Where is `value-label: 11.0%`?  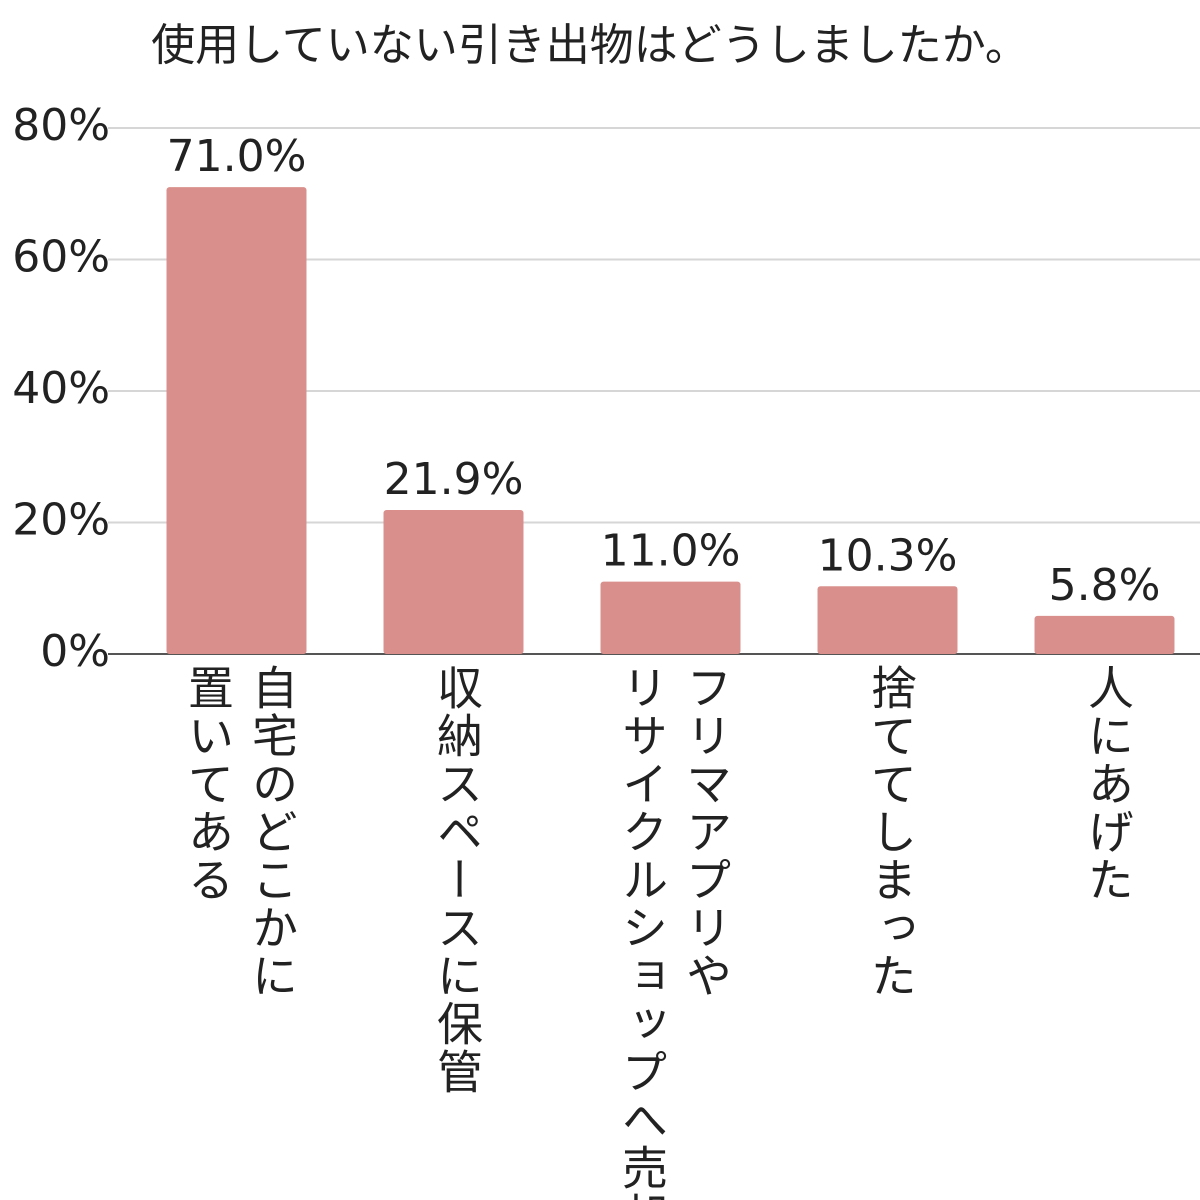 value-label: 11.0% is located at coordinates (671, 551).